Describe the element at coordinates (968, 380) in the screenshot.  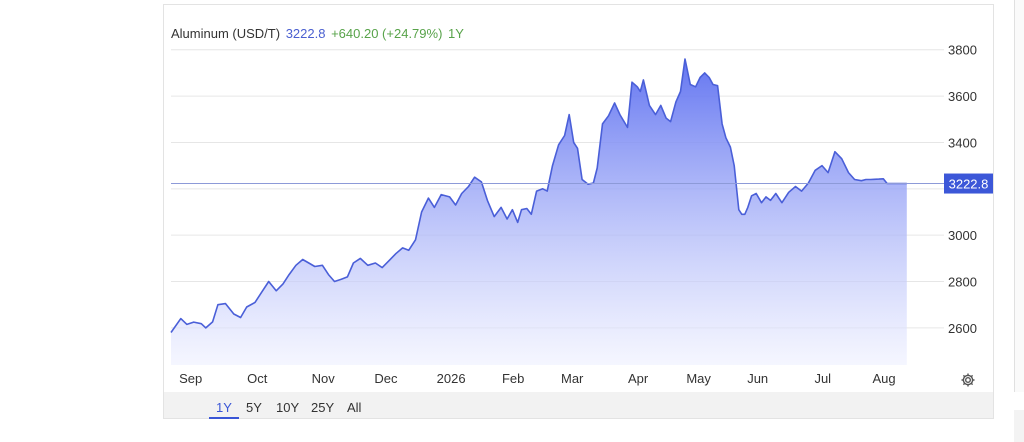
I see `gear-icon` at that location.